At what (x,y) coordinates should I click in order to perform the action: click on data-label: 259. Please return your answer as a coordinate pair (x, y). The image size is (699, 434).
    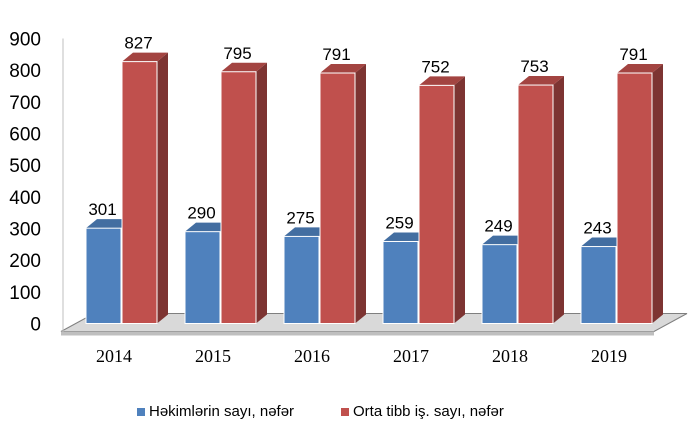
    Looking at the image, I should click on (399, 222).